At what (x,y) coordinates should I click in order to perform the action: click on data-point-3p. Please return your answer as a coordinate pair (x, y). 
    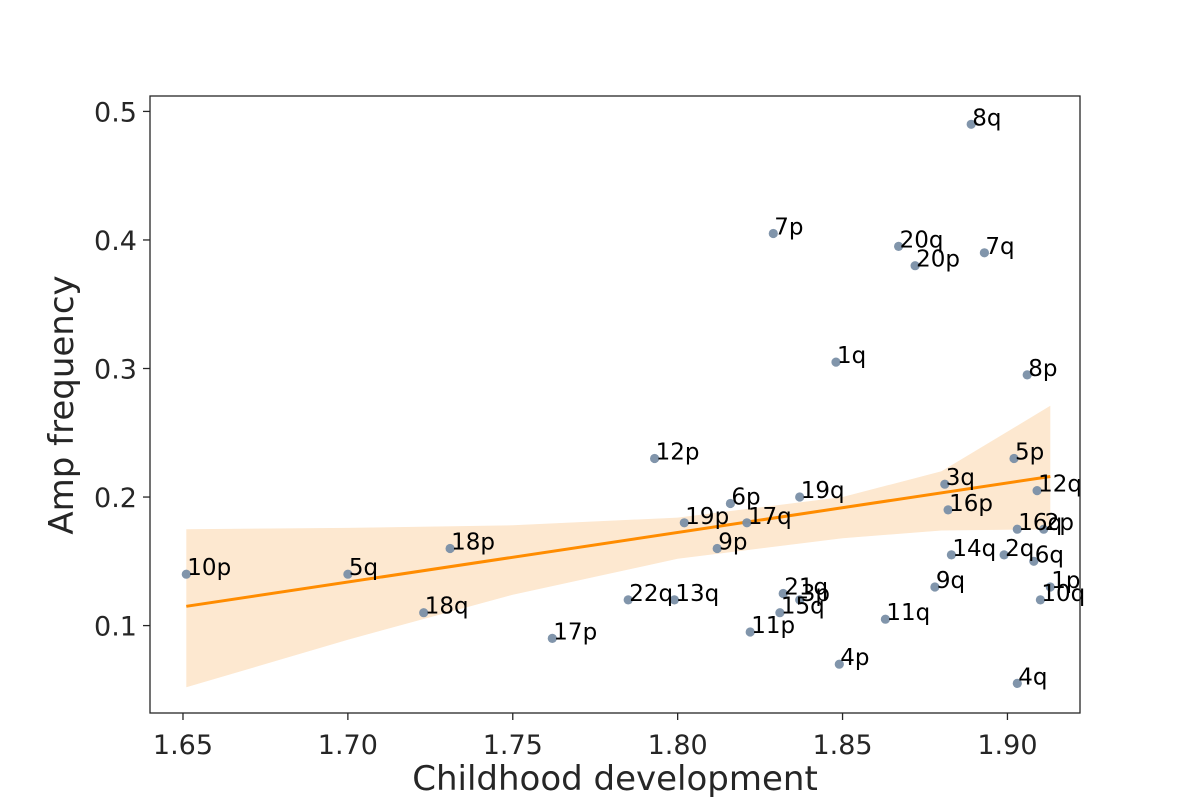
    Looking at the image, I should click on (800, 600).